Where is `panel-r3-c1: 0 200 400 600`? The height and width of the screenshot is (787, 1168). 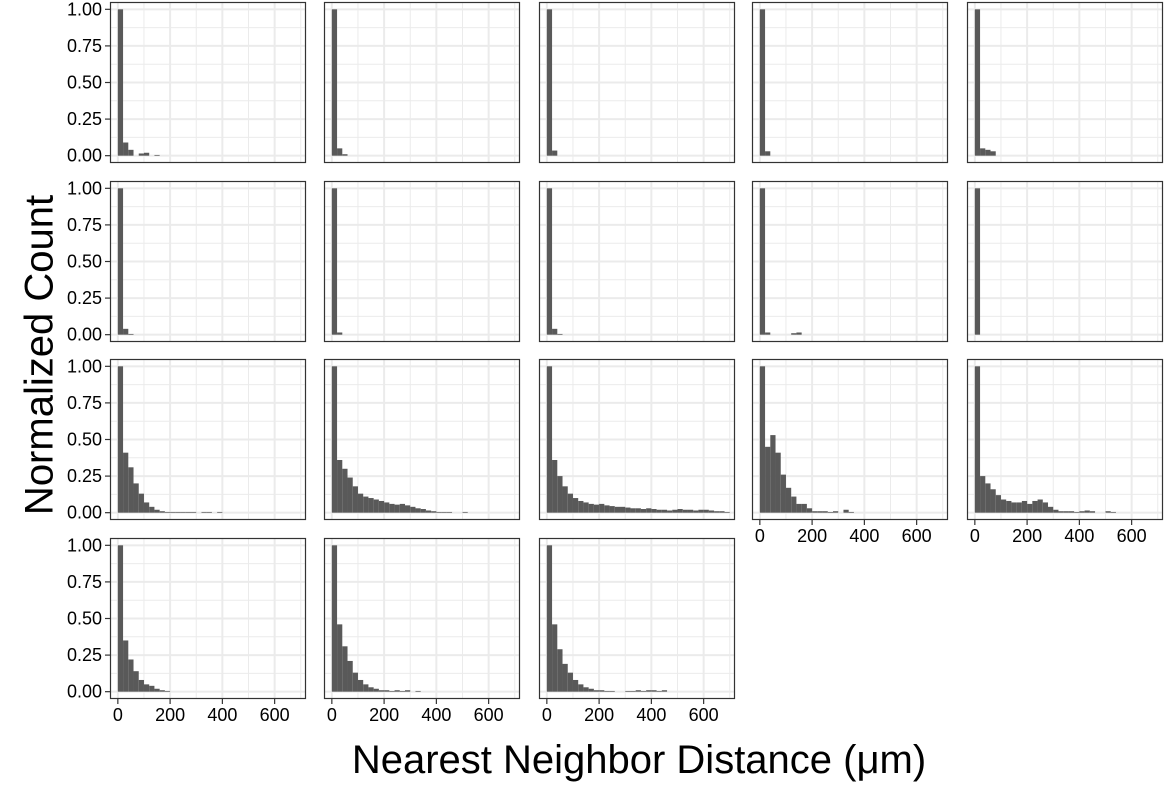
panel-r3-c1: 0 200 400 600 is located at coordinates (422, 631).